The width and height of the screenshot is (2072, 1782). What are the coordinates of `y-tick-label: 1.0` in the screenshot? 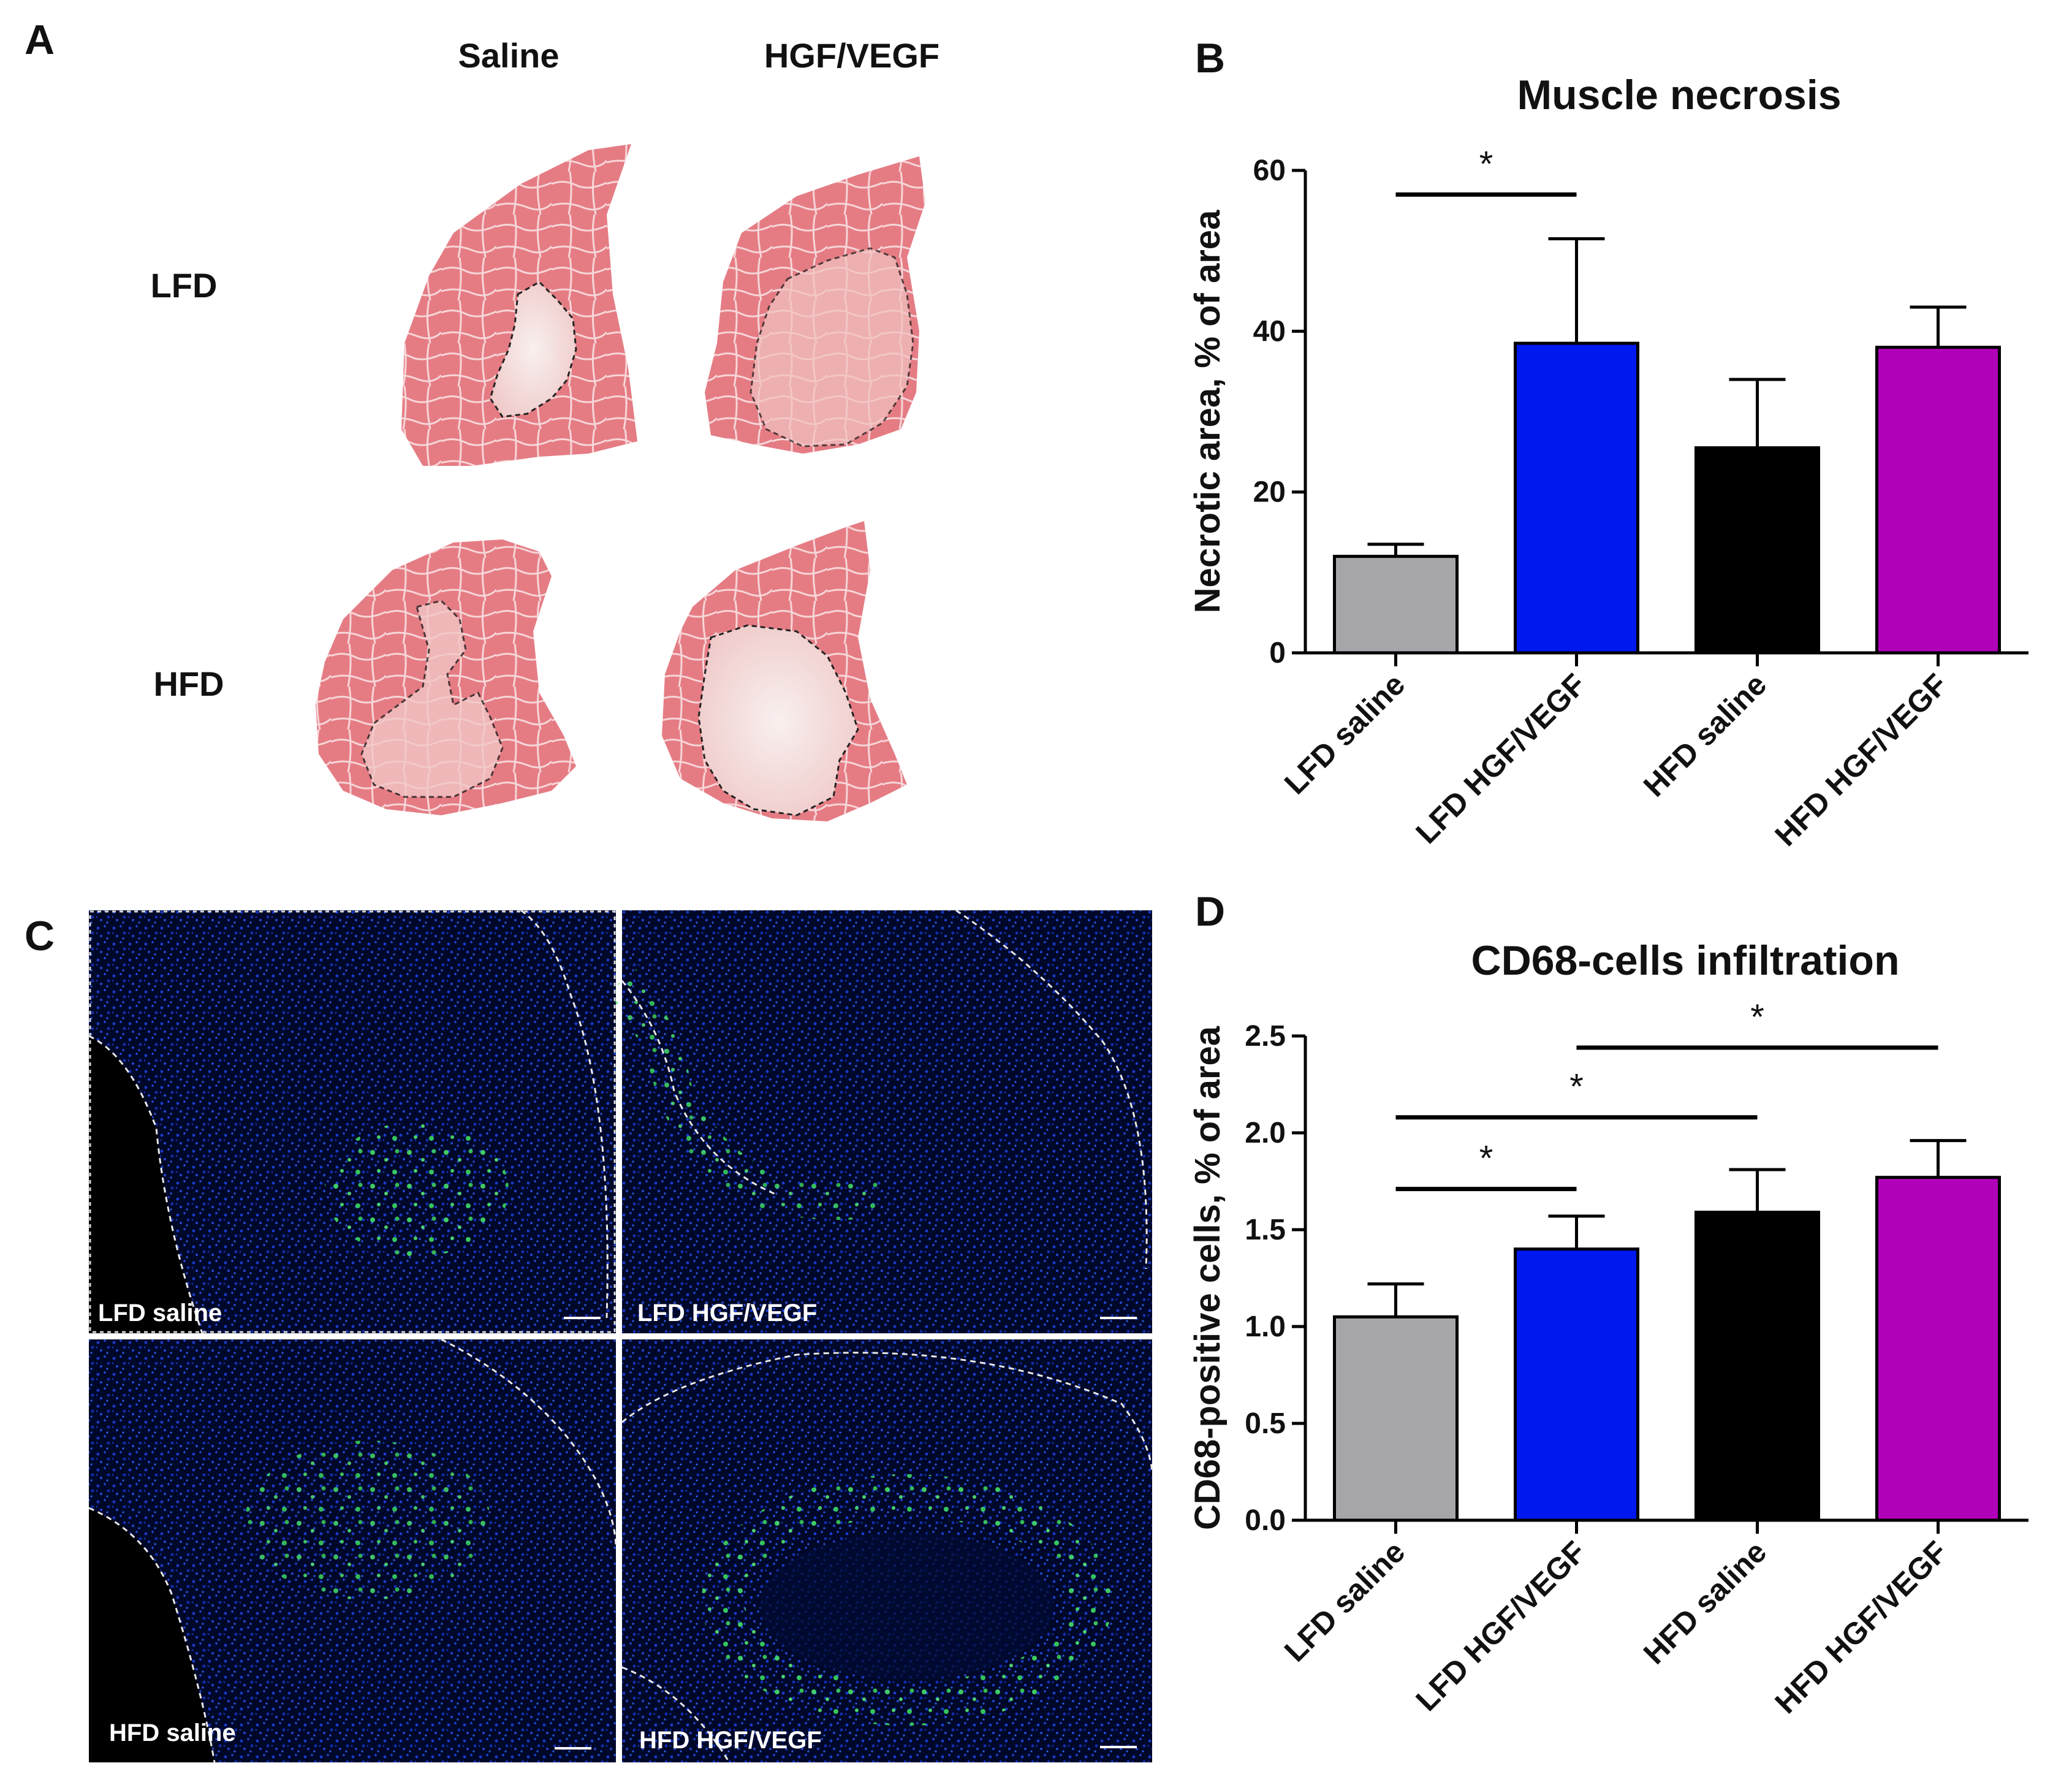 It's located at (1266, 1327).